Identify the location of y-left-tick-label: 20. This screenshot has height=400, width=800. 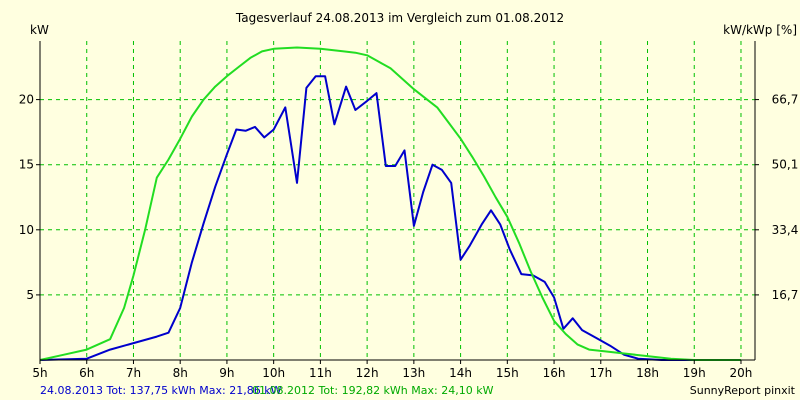
(26, 100).